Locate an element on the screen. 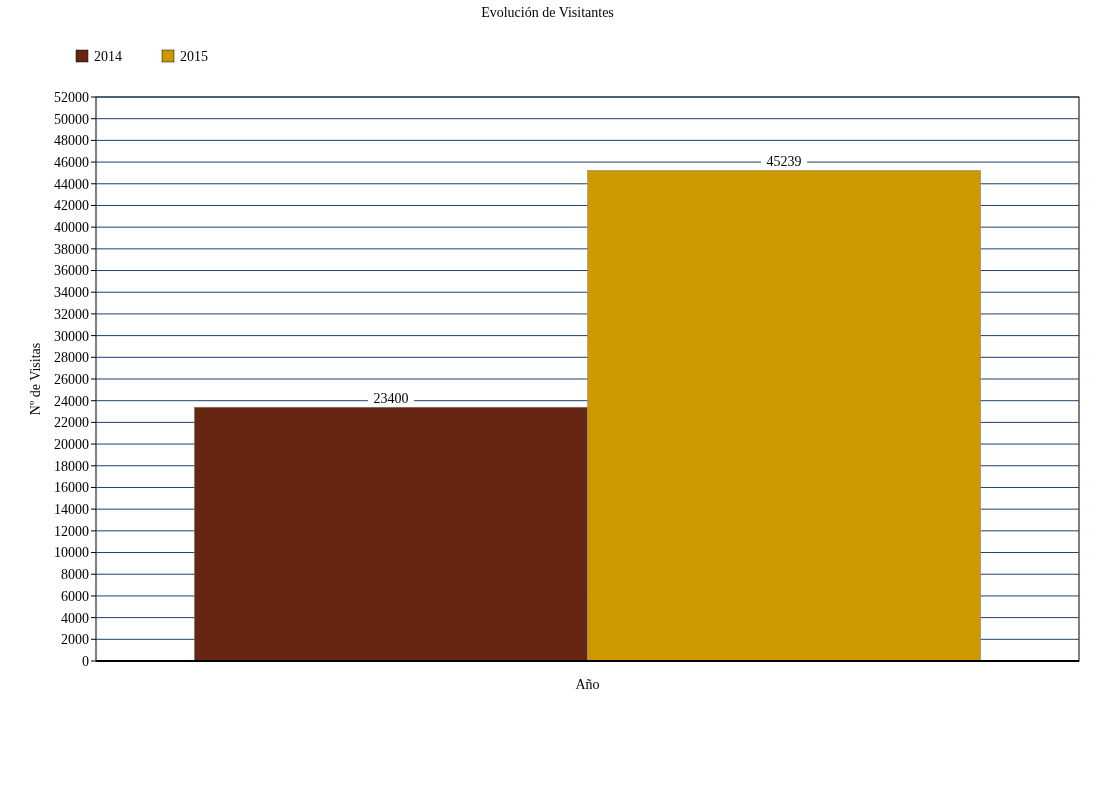 The width and height of the screenshot is (1095, 805). y-tick-label: 22000 is located at coordinates (71, 423).